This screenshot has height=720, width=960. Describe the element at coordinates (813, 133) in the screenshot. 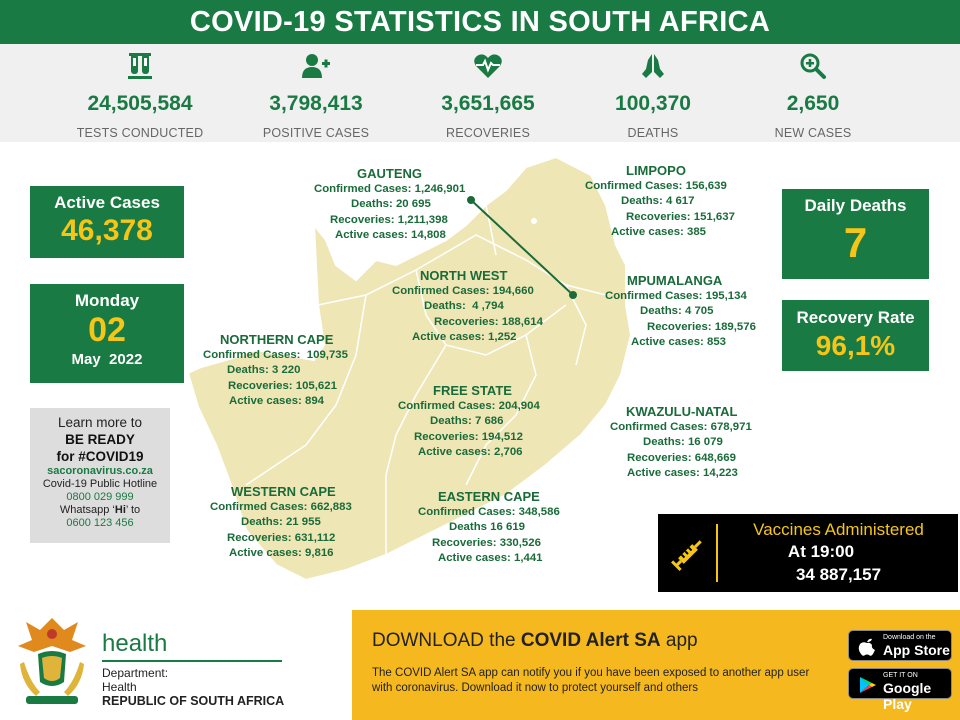

I see `stat-label: NEW CASES` at that location.